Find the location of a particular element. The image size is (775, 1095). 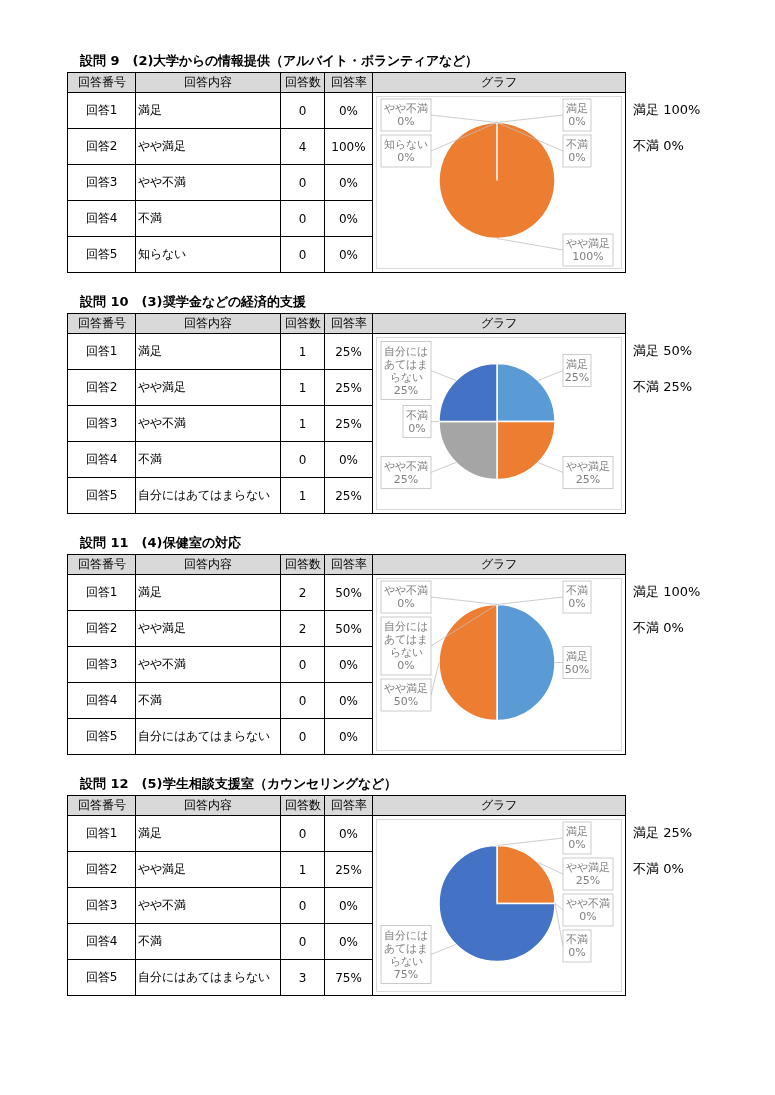

category-label: 知らない is located at coordinates (406, 145).